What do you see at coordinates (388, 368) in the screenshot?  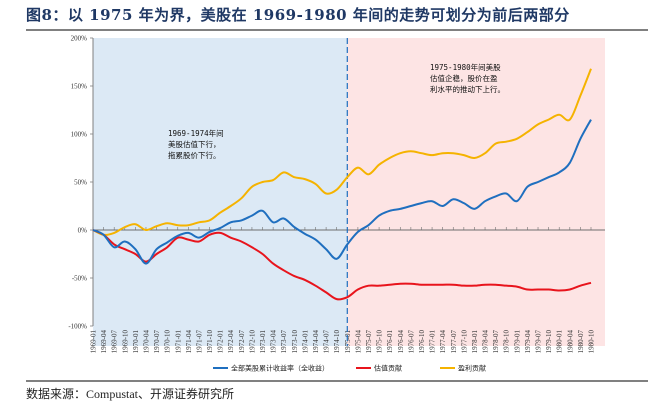 I see `legend-label: 估值贡献` at bounding box center [388, 368].